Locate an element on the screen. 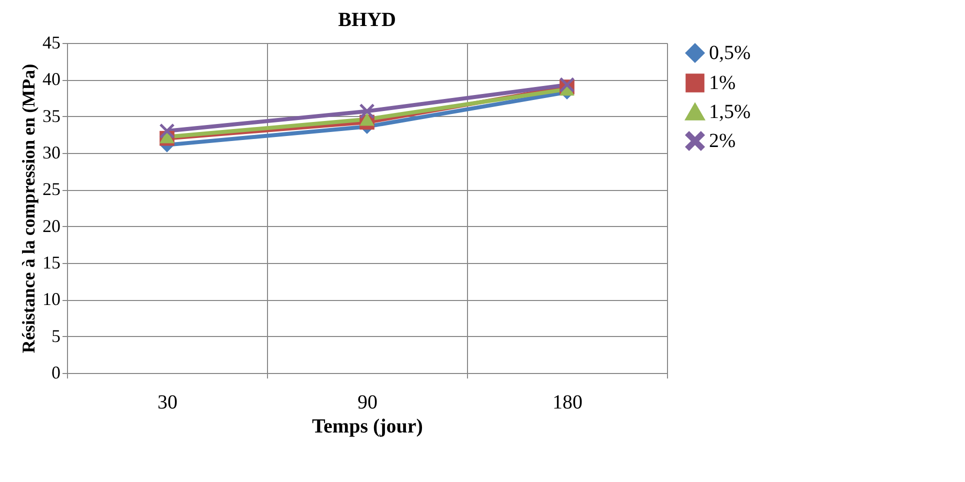 Image resolution: width=965 pixels, height=482 pixels. x-tick-label: 90 is located at coordinates (368, 403).